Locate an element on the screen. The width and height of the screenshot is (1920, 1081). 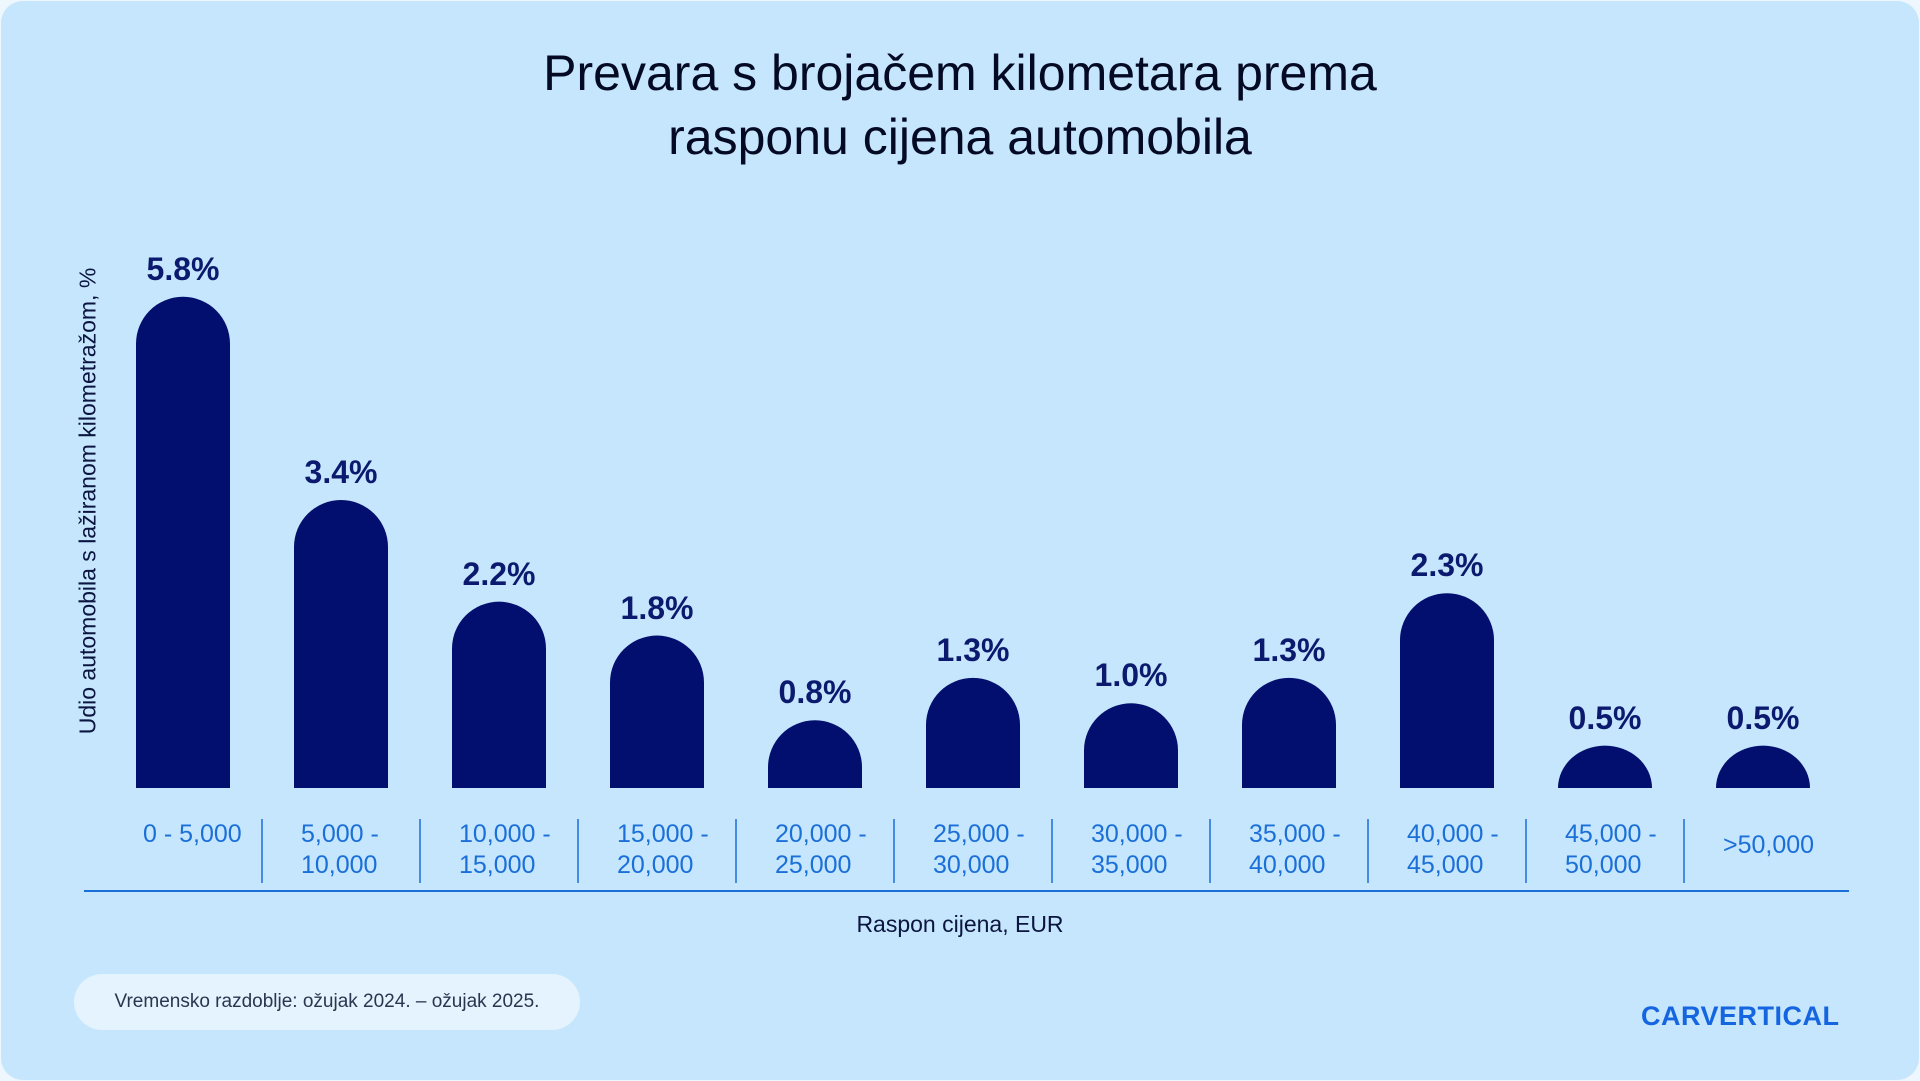
value-label: 3.4% is located at coordinates (341, 472).